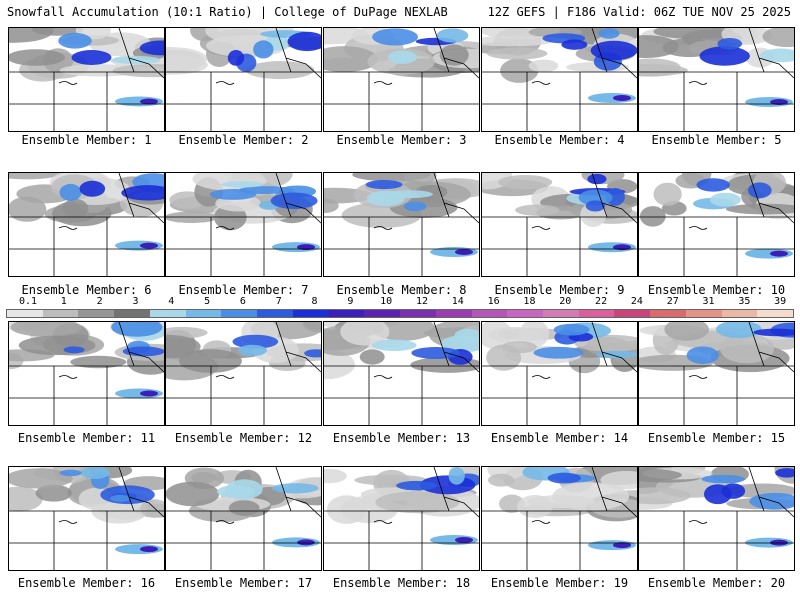 The width and height of the screenshot is (800, 600). I want to click on member-label: Ensemble Member: 16, so click(86, 583).